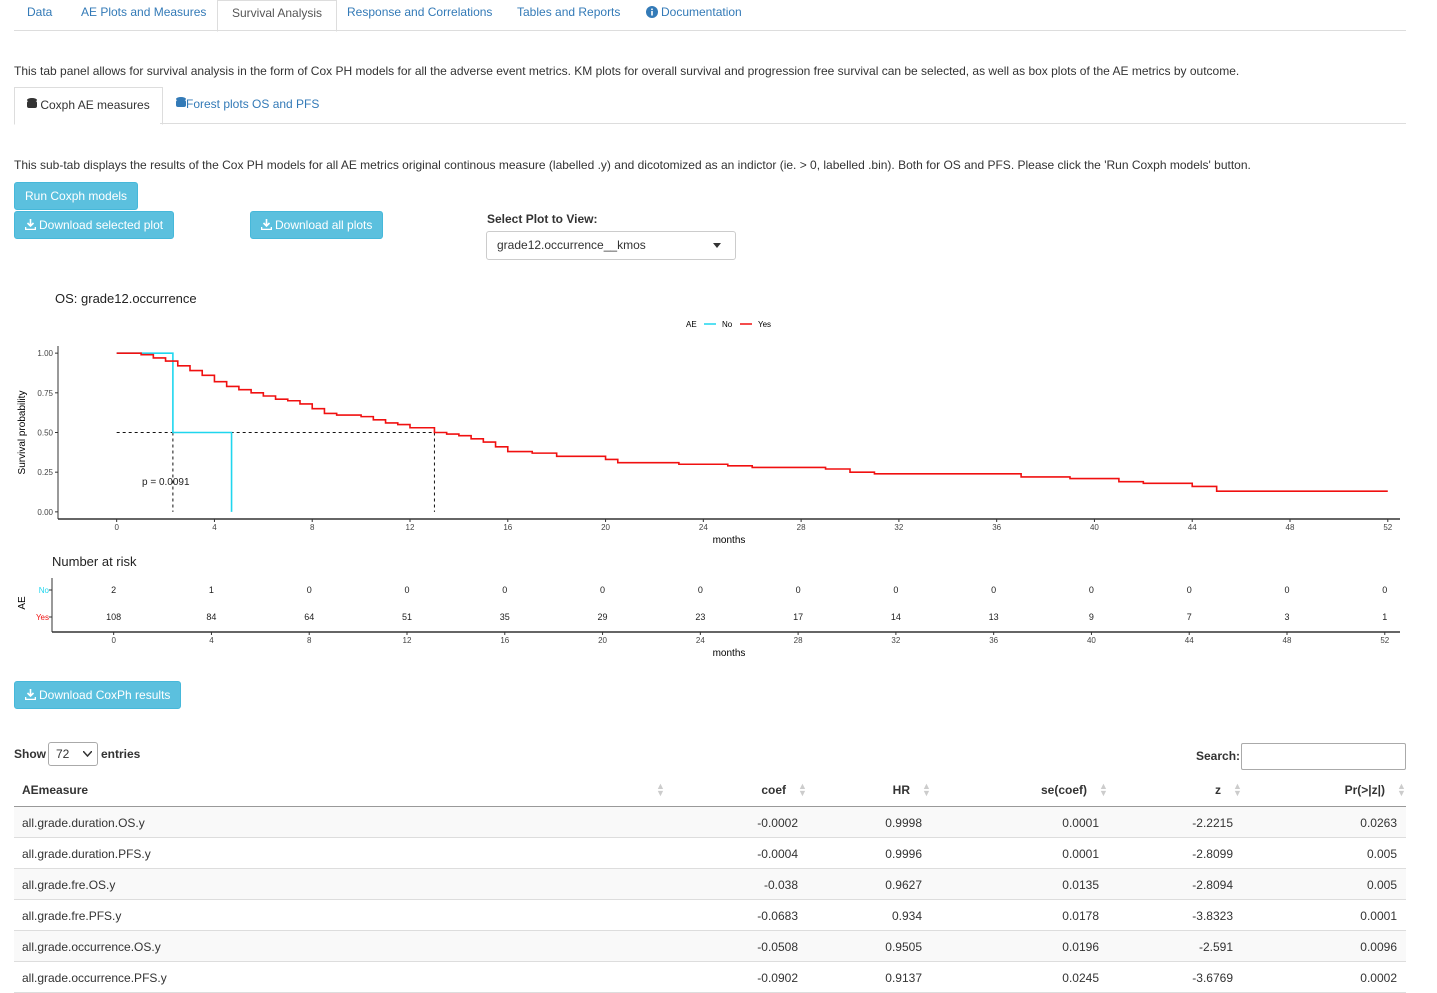 This screenshot has height=993, width=1437. I want to click on column-header: AEmeasure, so click(55, 790).